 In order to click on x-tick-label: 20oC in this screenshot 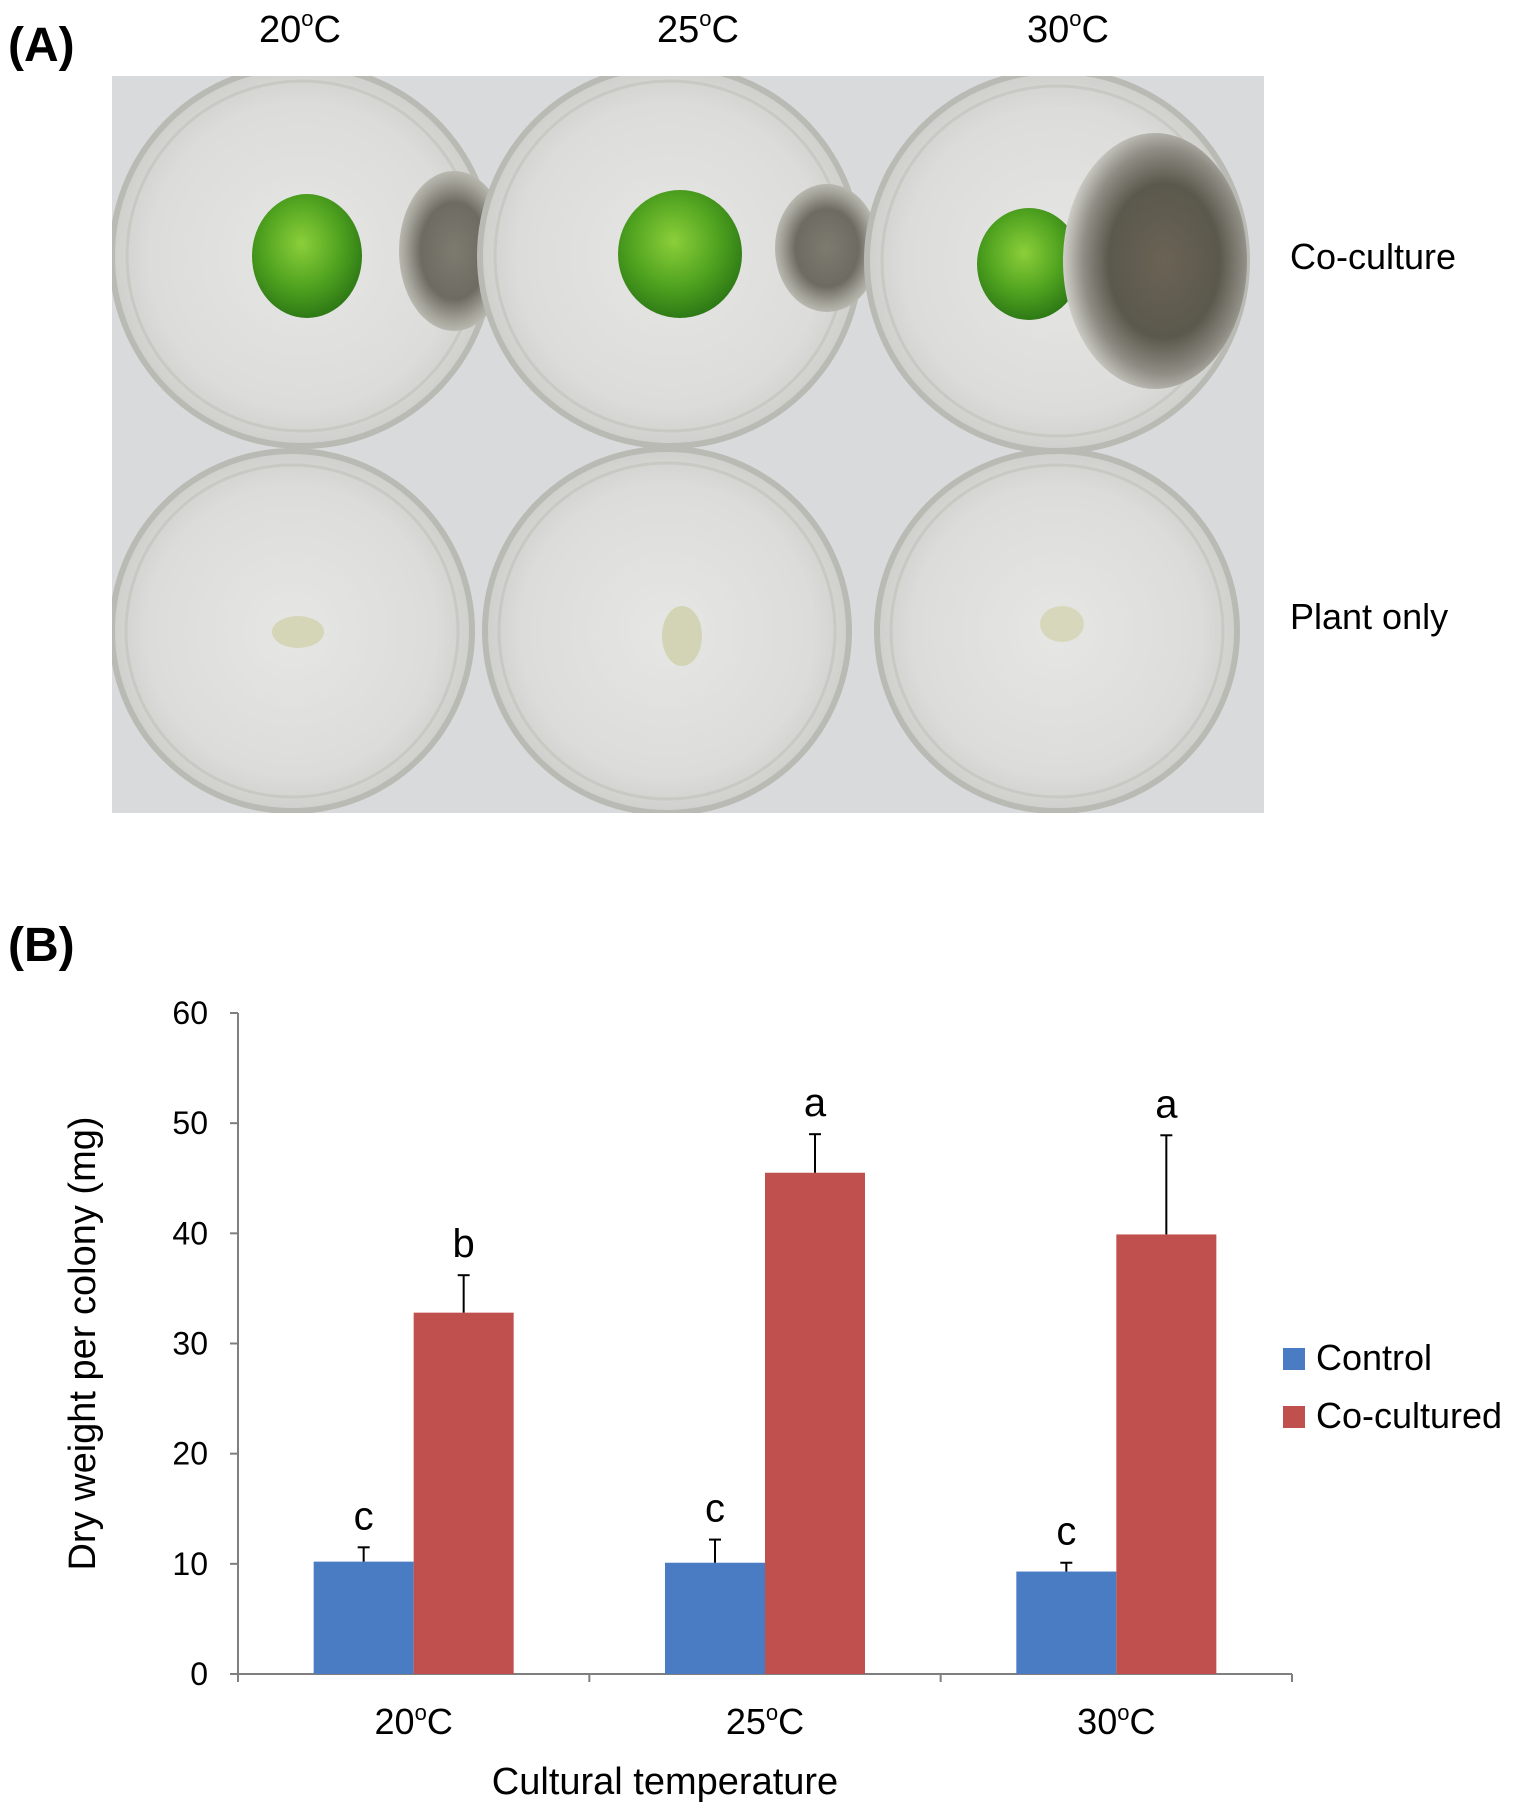, I will do `click(414, 1721)`.